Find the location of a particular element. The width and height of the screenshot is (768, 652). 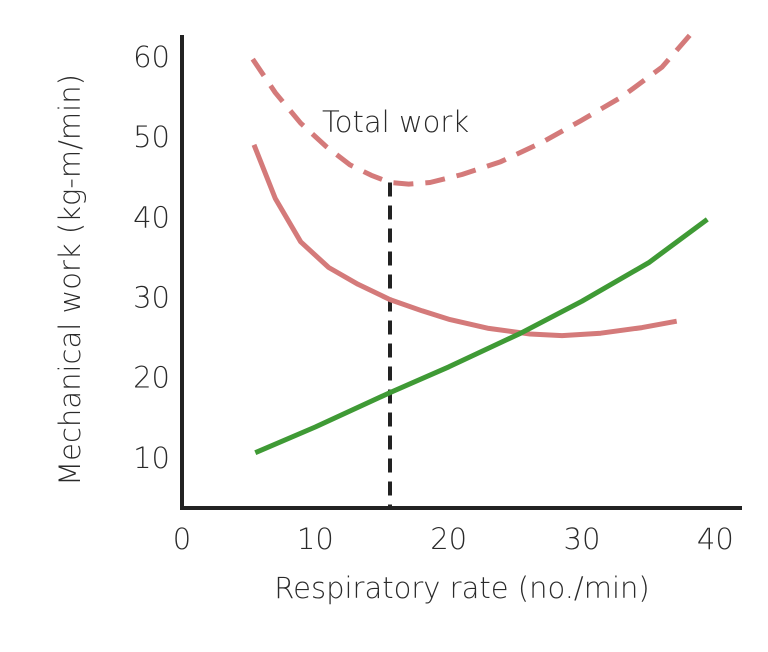

x-tick-label: 30 is located at coordinates (582, 539).